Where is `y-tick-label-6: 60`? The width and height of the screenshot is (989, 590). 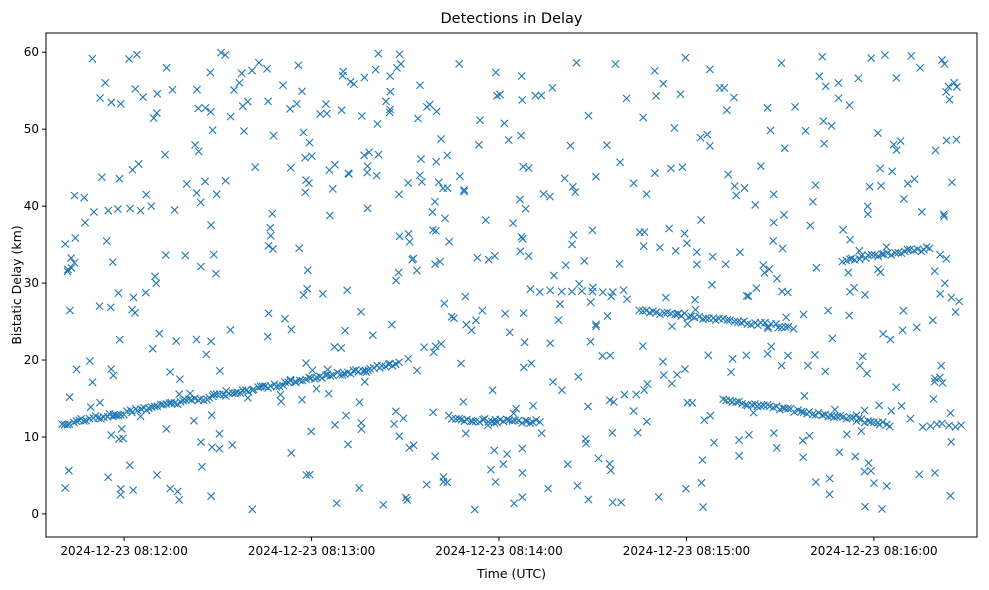 y-tick-label-6: 60 is located at coordinates (31, 52).